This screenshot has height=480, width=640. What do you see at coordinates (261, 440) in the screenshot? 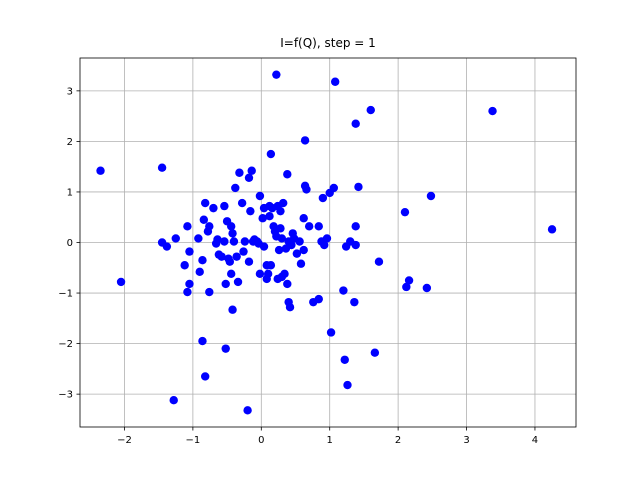
I see `x-tick-label: 0` at bounding box center [261, 440].